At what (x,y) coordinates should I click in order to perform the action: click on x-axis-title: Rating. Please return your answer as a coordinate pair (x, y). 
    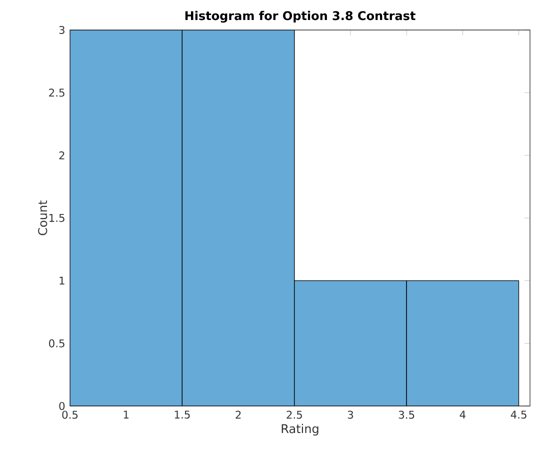
    Looking at the image, I should click on (300, 430).